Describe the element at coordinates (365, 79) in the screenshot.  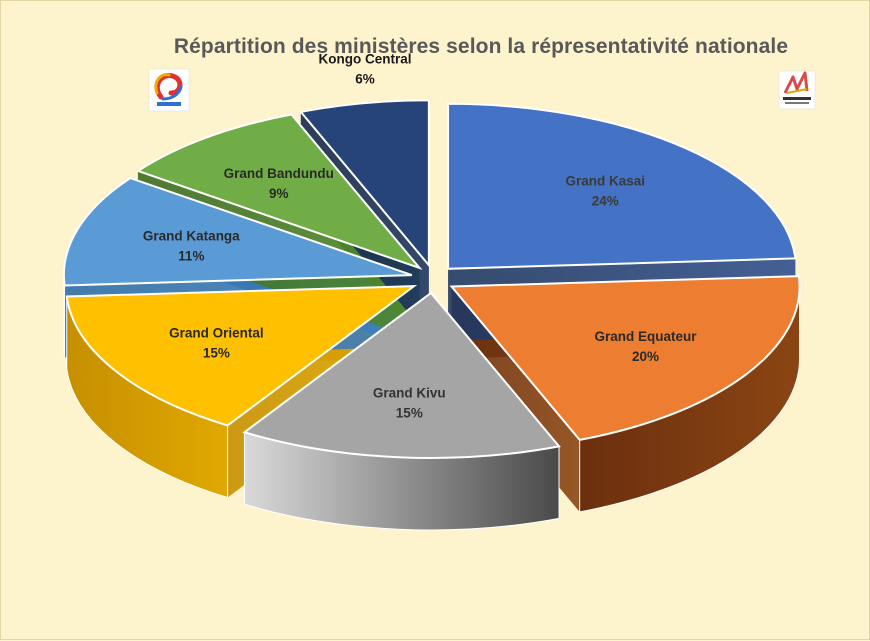
I see `slice-value-kongo-central: 6%` at that location.